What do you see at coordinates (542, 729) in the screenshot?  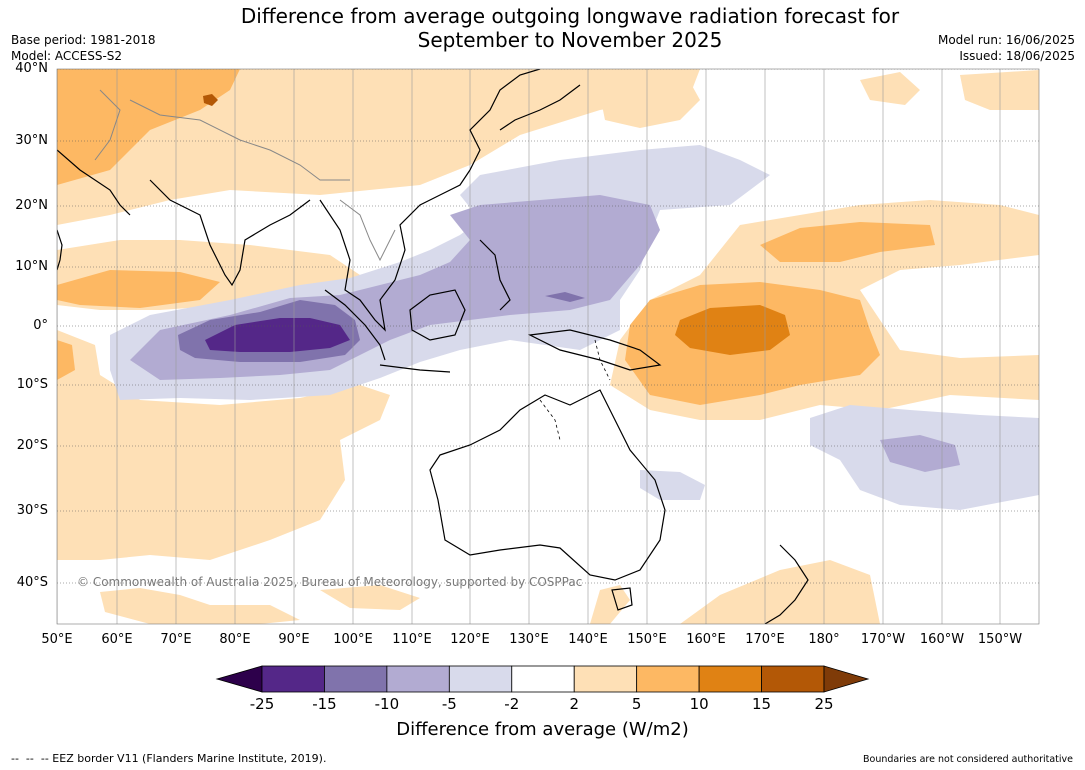 I see `colorbar-title: Difference from average (W/m2)` at bounding box center [542, 729].